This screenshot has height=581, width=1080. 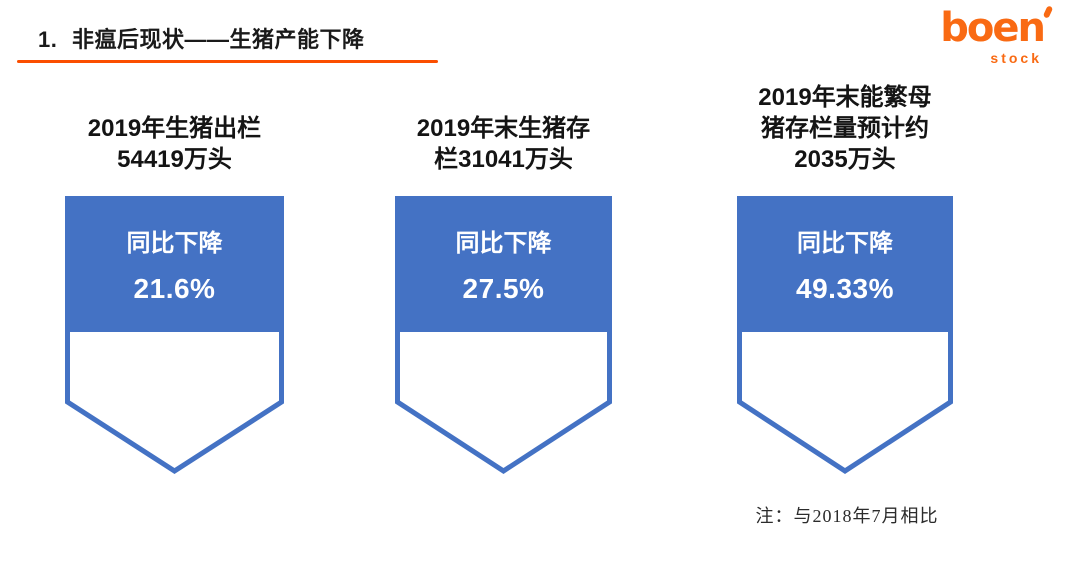 What do you see at coordinates (997, 26) in the screenshot?
I see `logo-wordmark: boen` at bounding box center [997, 26].